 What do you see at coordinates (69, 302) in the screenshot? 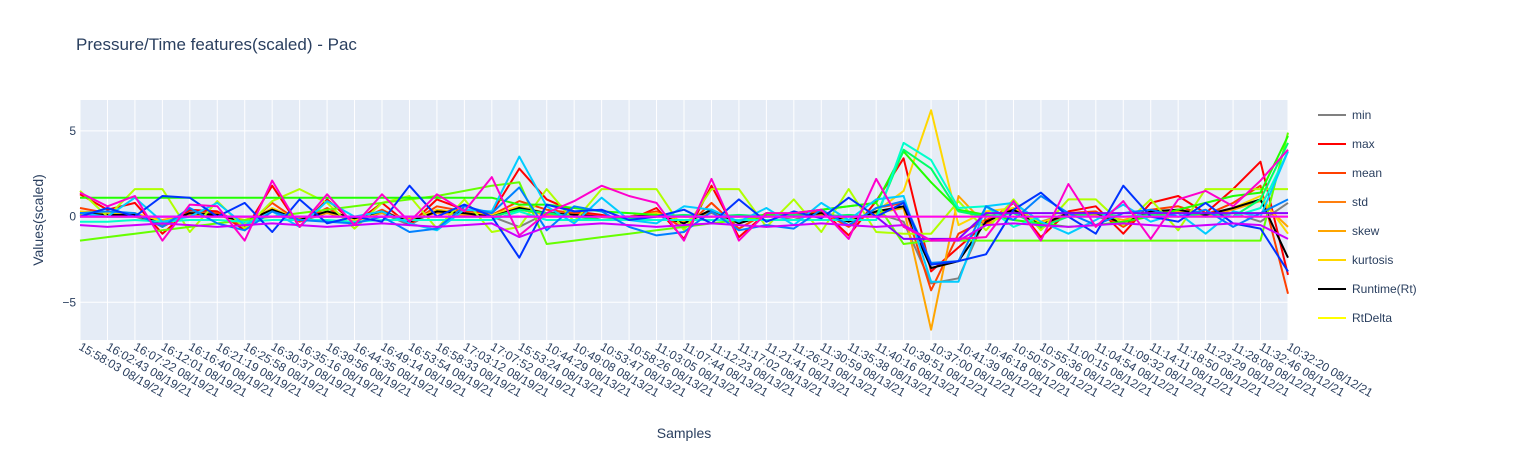
I see `y-tick-label: −5` at bounding box center [69, 302].